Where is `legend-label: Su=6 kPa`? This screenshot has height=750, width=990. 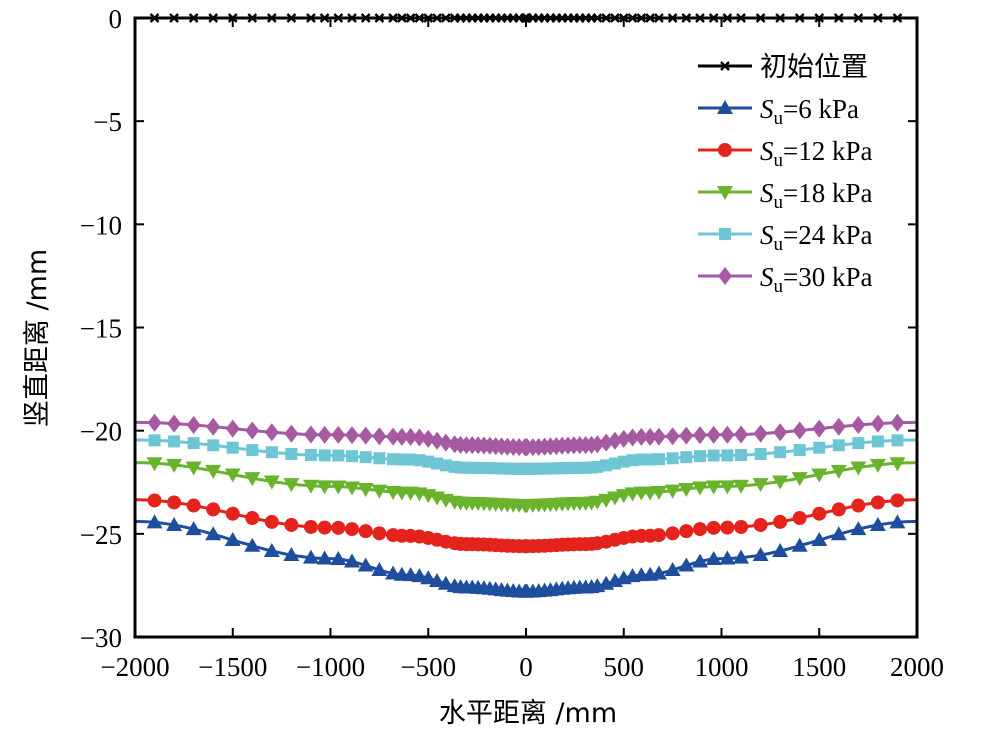 legend-label: Su=6 kPa is located at coordinates (809, 111).